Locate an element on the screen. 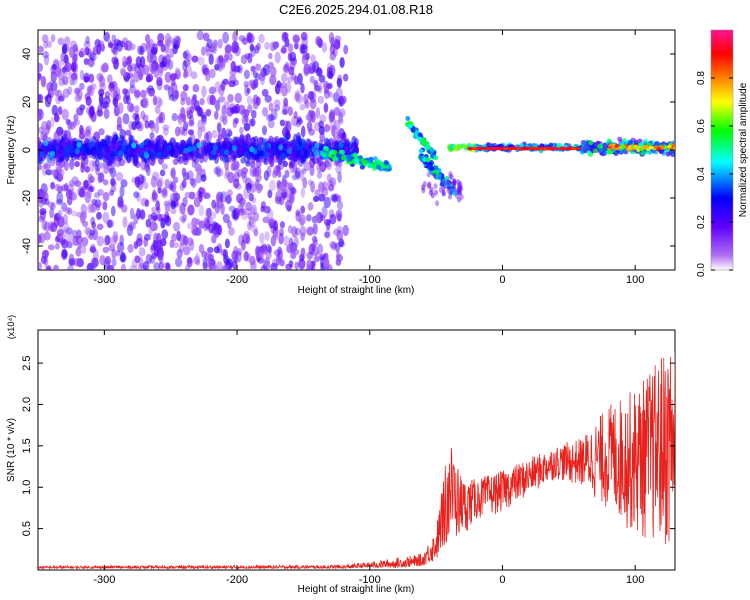 This screenshot has width=750, height=600. y-tick-label: -40 is located at coordinates (27, 246).